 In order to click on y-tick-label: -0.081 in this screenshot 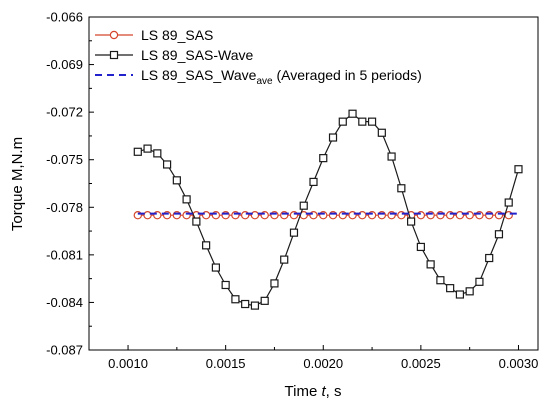, I will do `click(64, 254)`.